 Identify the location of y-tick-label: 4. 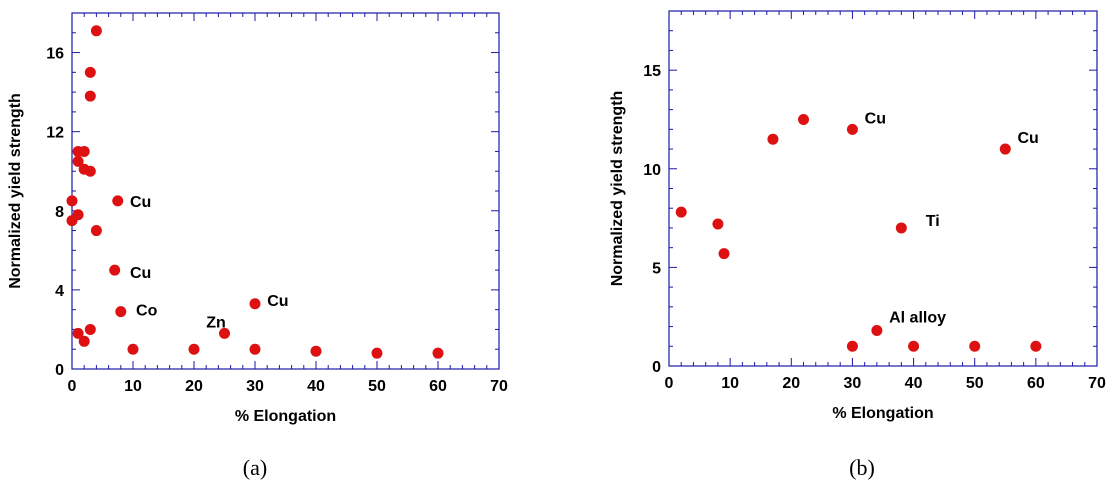
(59, 291).